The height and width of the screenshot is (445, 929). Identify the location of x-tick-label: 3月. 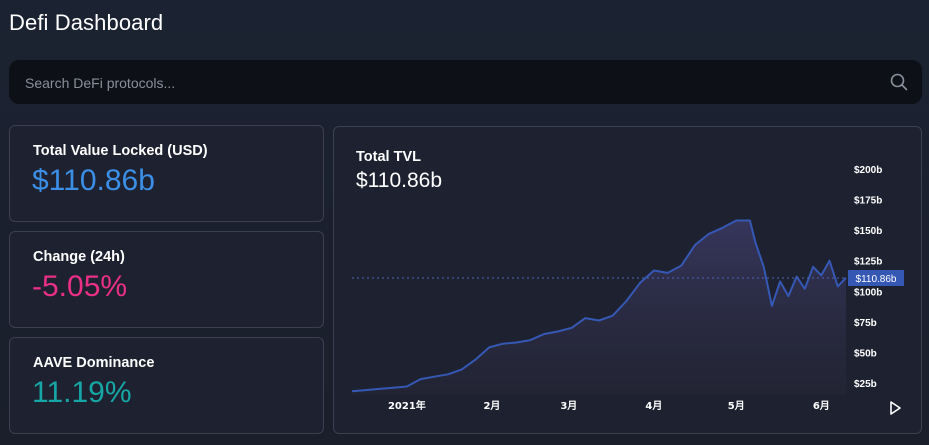
(568, 406).